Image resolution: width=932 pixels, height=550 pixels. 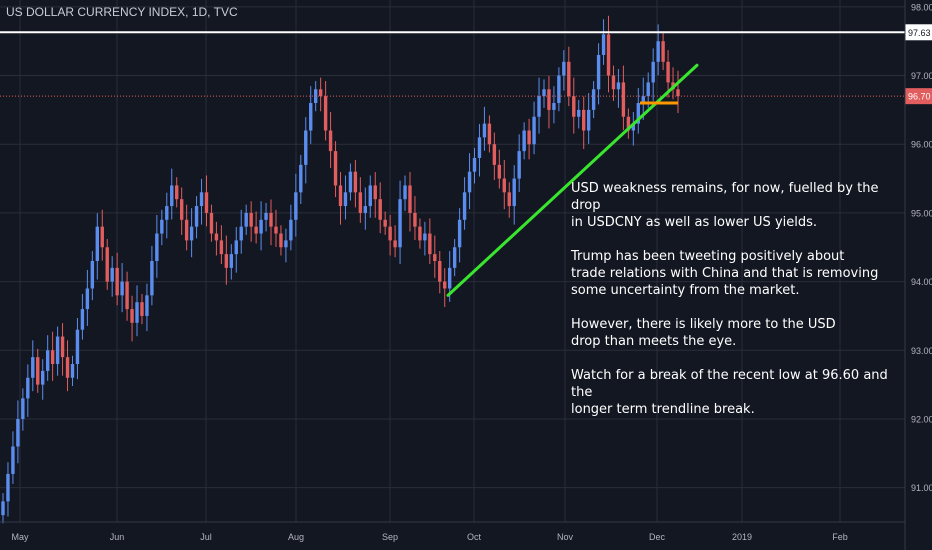 What do you see at coordinates (663, 409) in the screenshot?
I see `note-line: longer term trendline break.` at bounding box center [663, 409].